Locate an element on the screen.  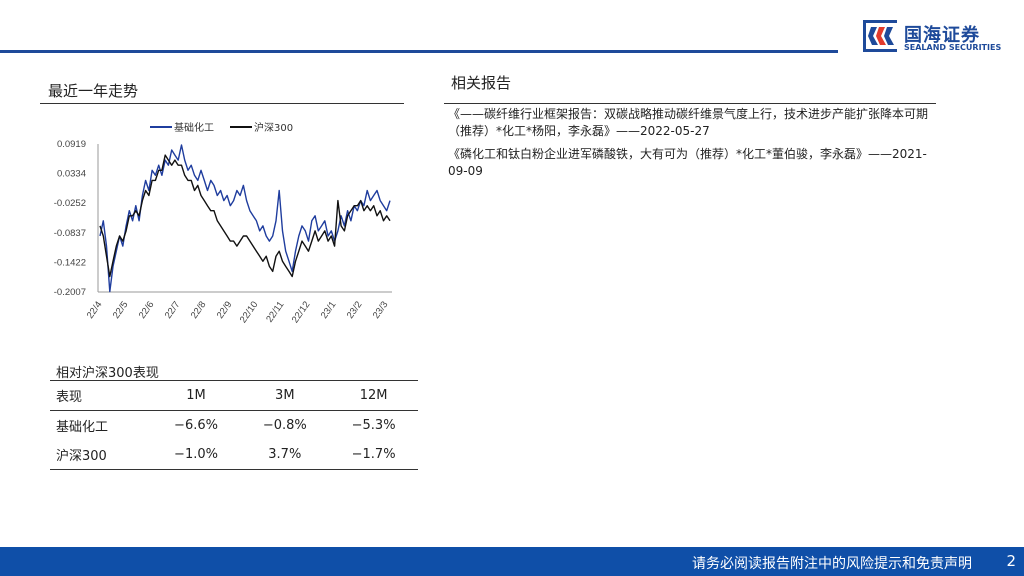
legend-label: 沪深300 is located at coordinates (273, 127).